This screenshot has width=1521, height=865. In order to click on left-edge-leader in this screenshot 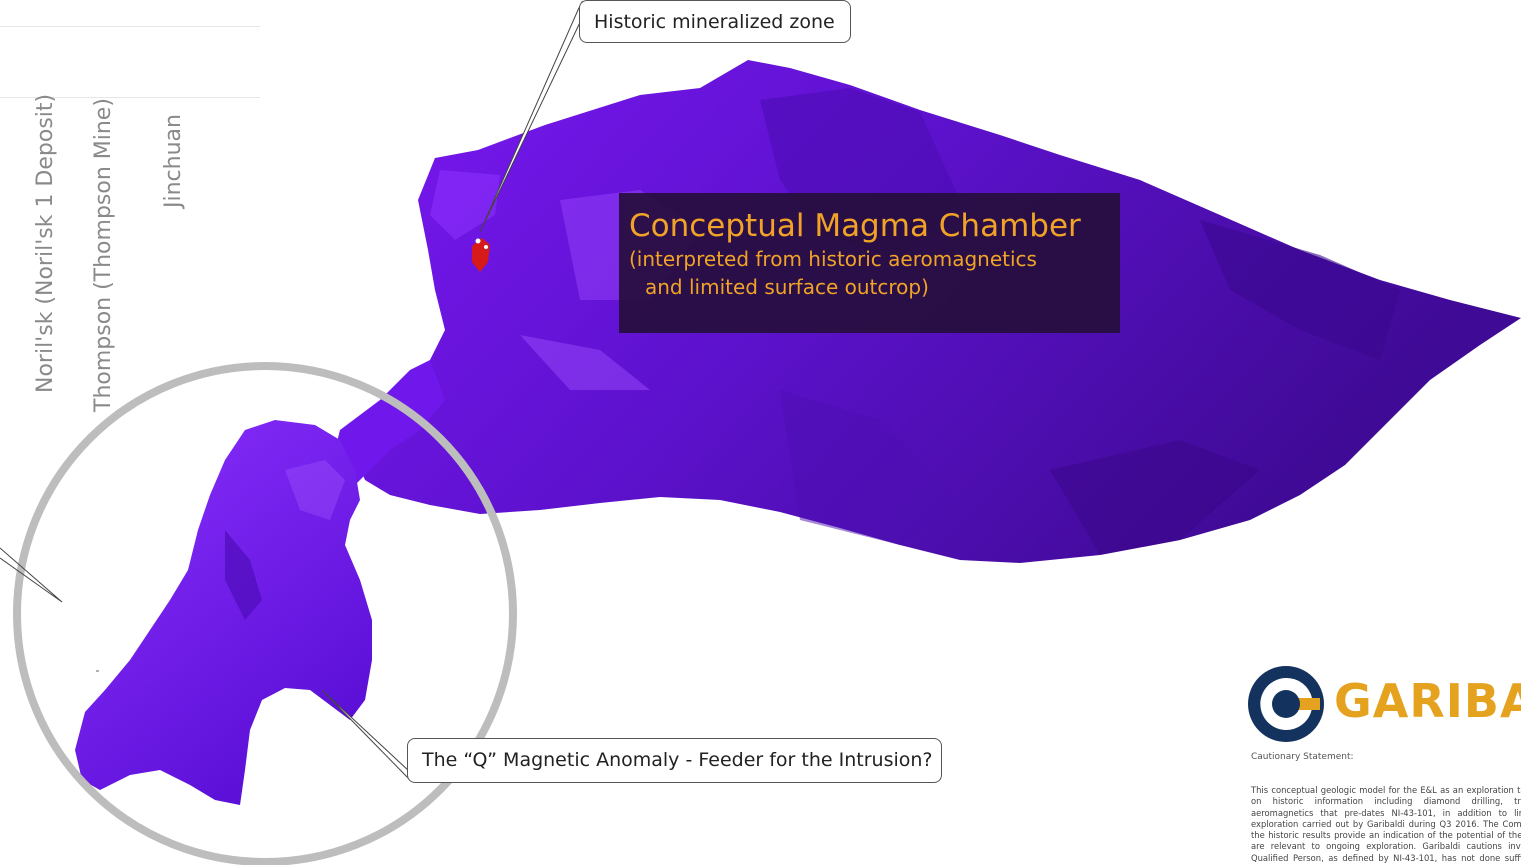, I will do `click(31, 575)`.